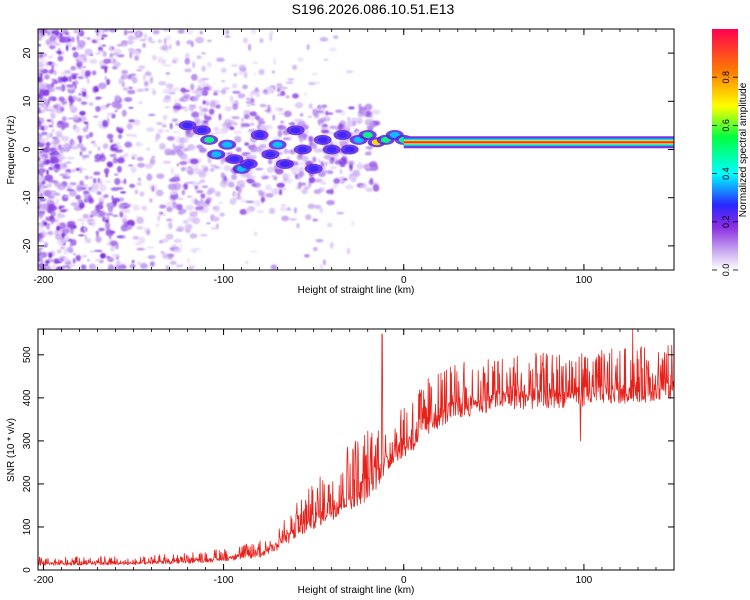 The image size is (750, 600). I want to click on colorbar-tick-label: 0.8, so click(726, 77).